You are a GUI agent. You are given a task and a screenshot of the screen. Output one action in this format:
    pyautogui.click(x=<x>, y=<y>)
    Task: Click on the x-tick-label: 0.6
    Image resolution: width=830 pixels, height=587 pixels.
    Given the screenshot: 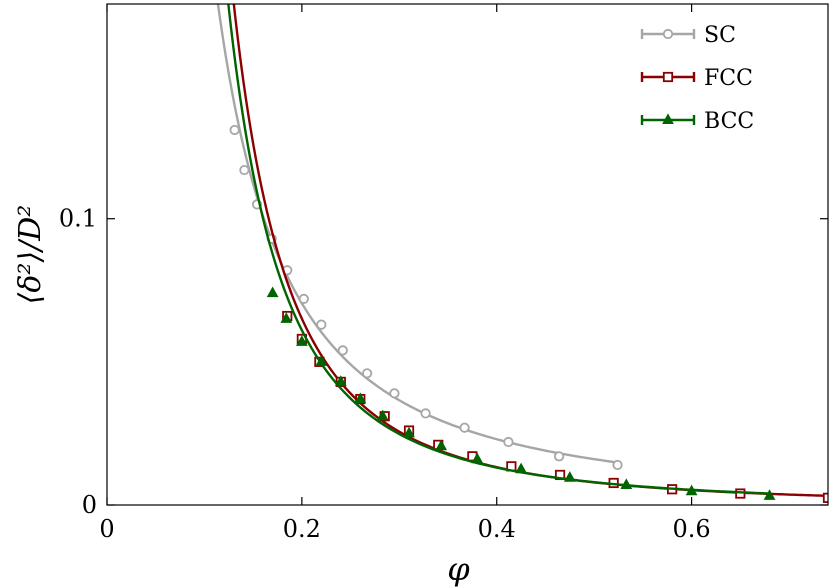 What is the action you would take?
    pyautogui.click(x=692, y=529)
    